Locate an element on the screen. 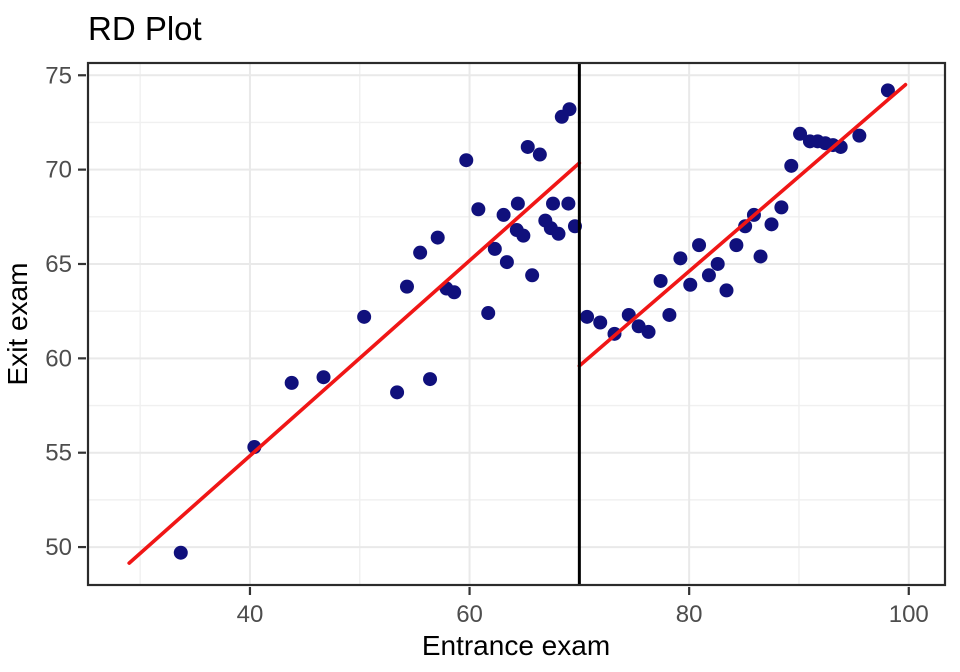  x-axis-tick-label: 40 is located at coordinates (250, 614).